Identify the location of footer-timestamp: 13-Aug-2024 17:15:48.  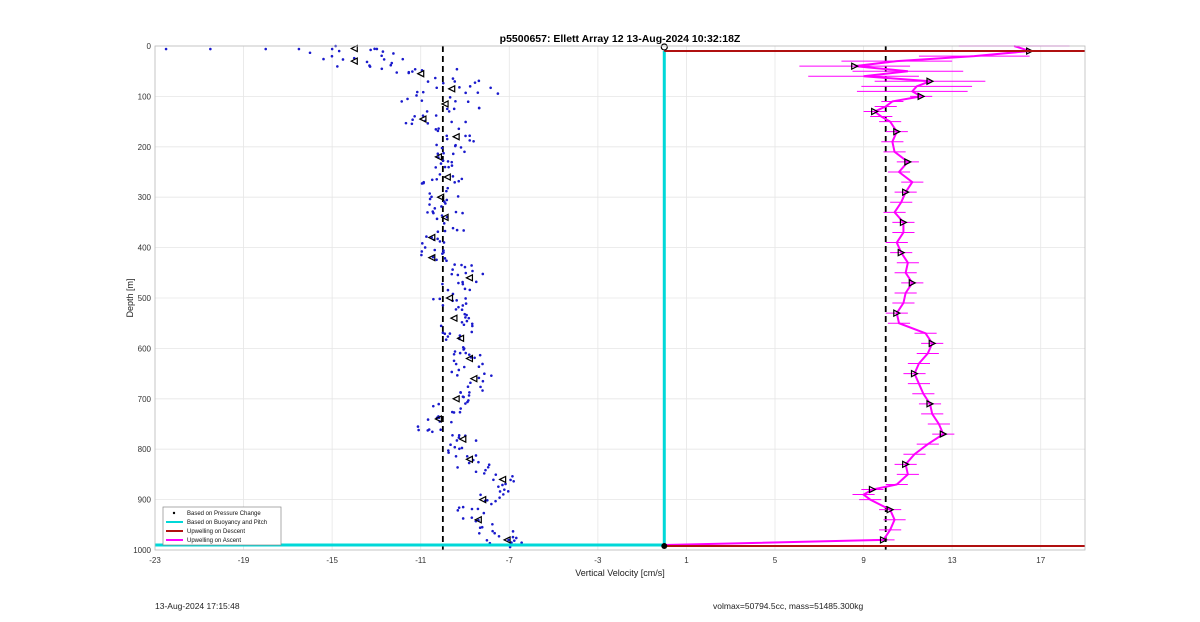
(197, 606).